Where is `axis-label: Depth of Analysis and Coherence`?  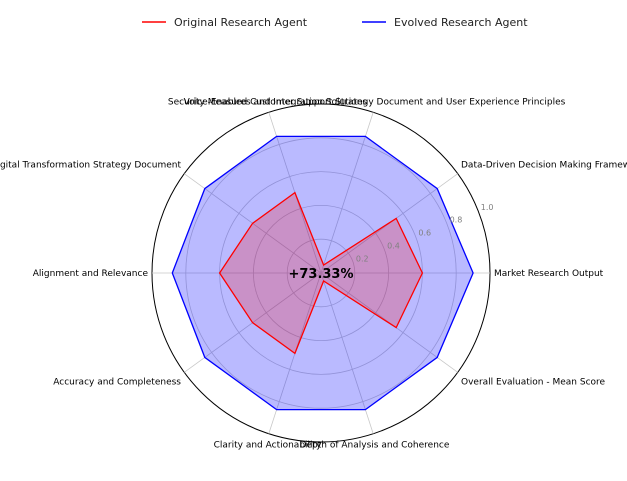 axis-label: Depth of Analysis and Coherence is located at coordinates (375, 446).